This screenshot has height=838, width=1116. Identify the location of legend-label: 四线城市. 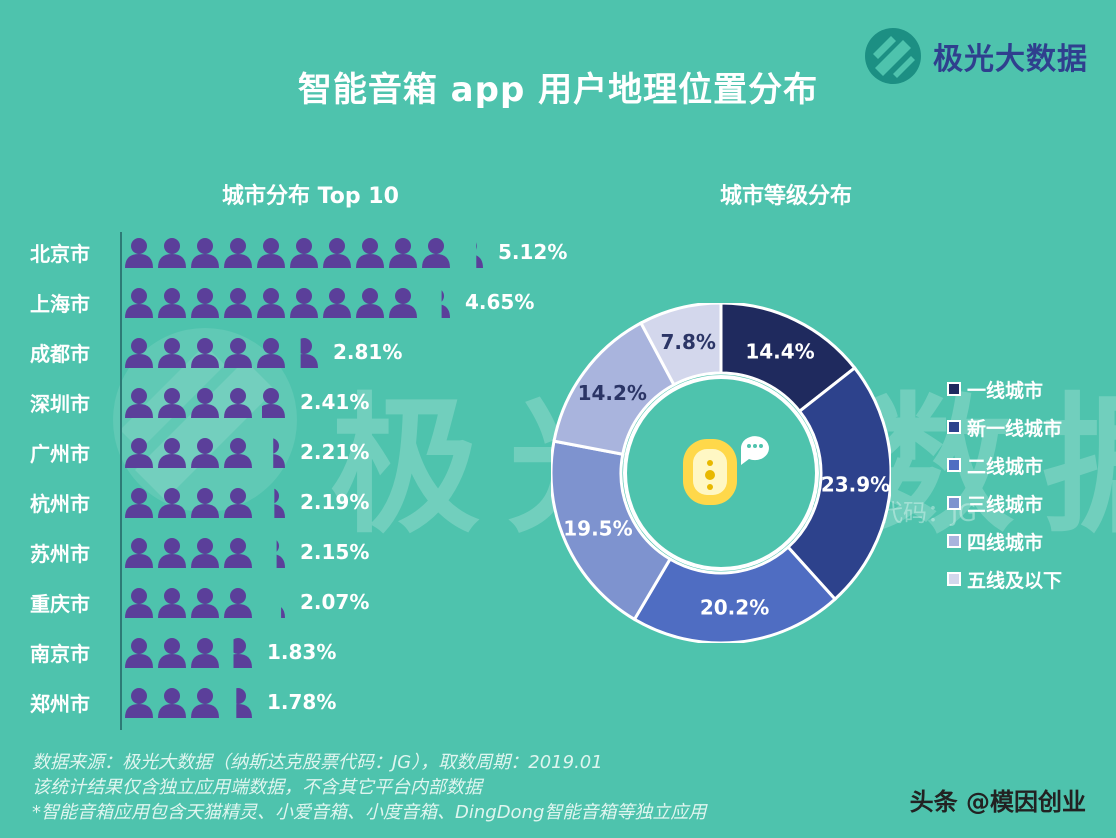
(1005, 542).